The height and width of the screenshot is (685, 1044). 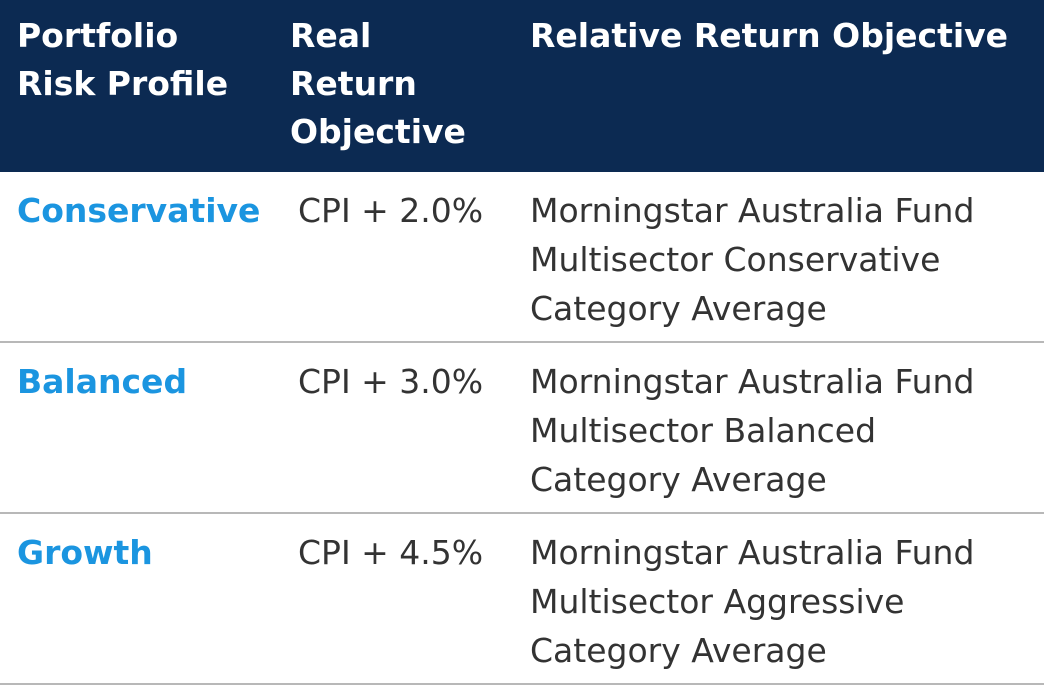 What do you see at coordinates (134, 428) in the screenshot?
I see `profile-name: Balanced` at bounding box center [134, 428].